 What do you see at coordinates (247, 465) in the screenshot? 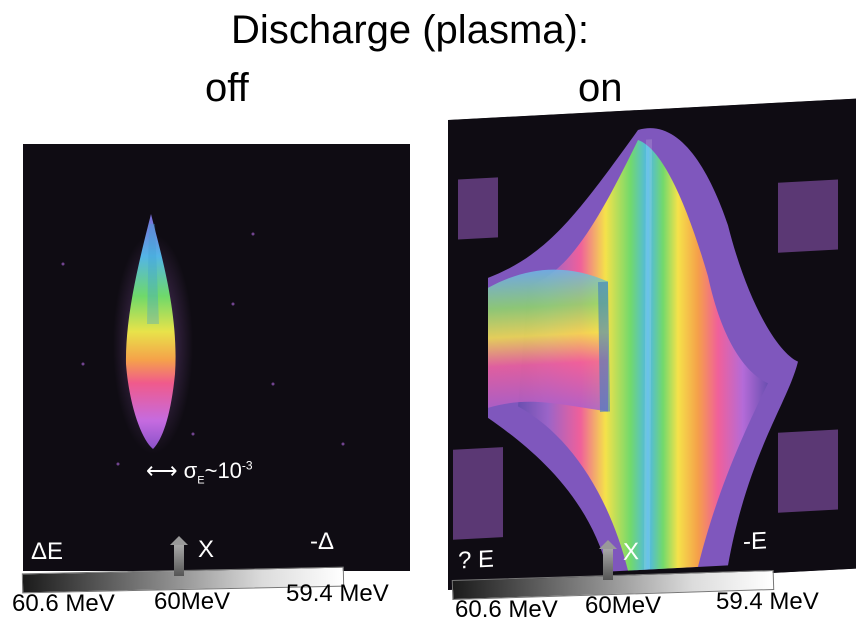
I see `sigma-exponent: -3` at bounding box center [247, 465].